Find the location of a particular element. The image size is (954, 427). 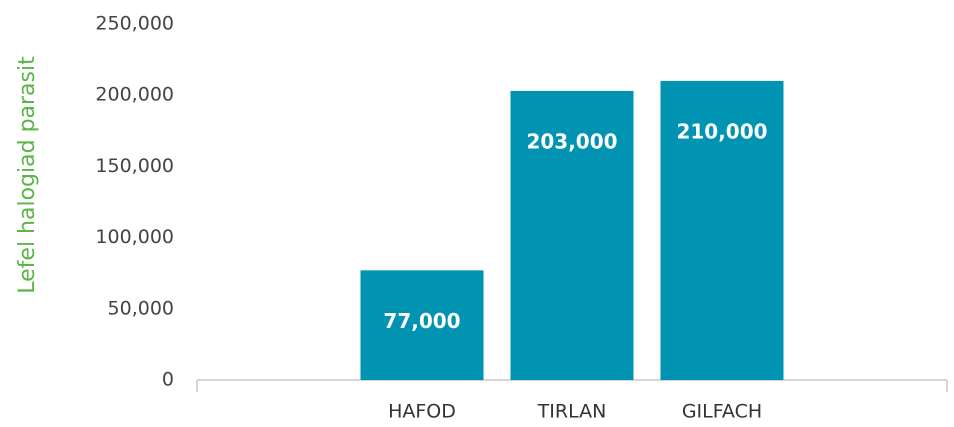

x-tick-label: TIRLAN is located at coordinates (572, 412).